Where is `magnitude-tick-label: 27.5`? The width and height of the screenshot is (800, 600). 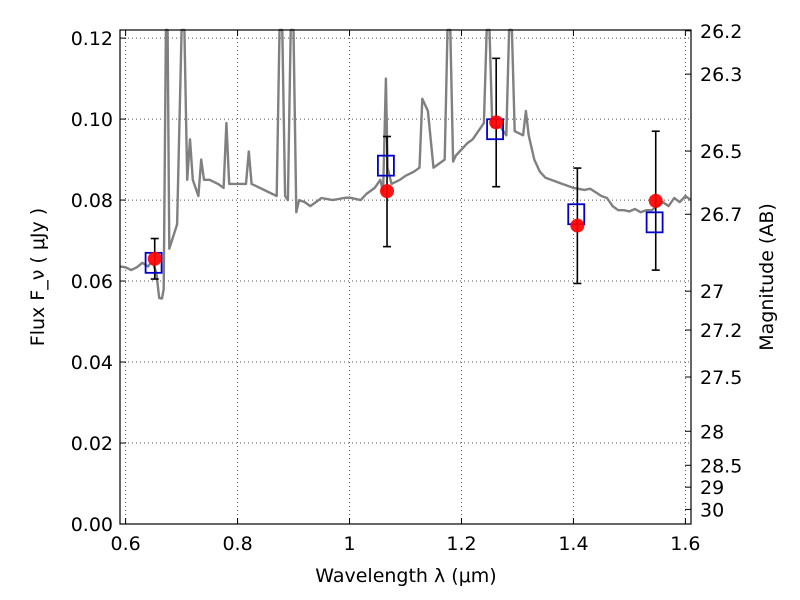
magnitude-tick-label: 27.5 is located at coordinates (721, 378).